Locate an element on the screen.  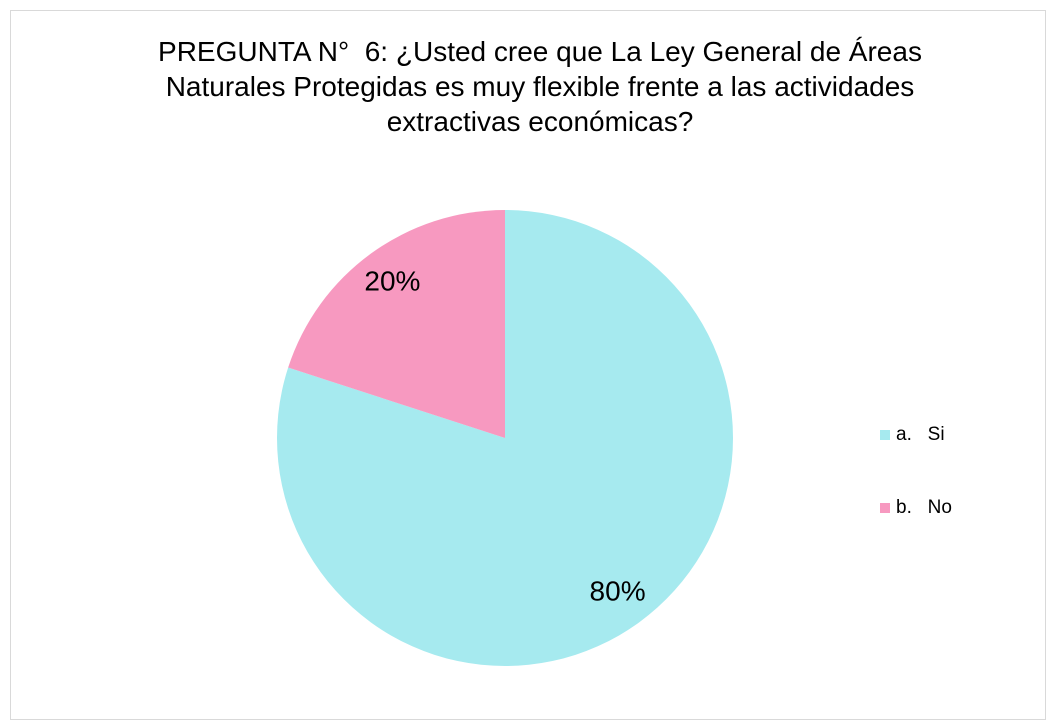
data-label: 20% is located at coordinates (392, 280).